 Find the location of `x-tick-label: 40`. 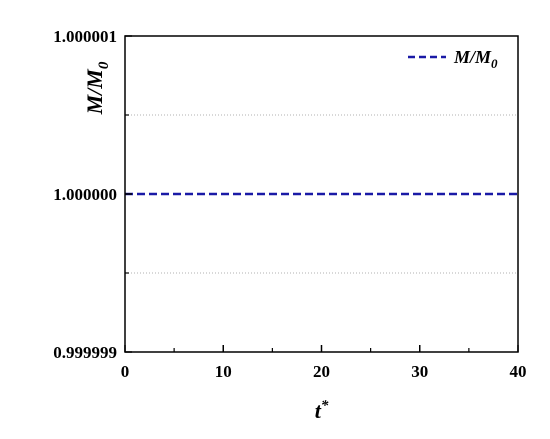

x-tick-label: 40 is located at coordinates (518, 371).